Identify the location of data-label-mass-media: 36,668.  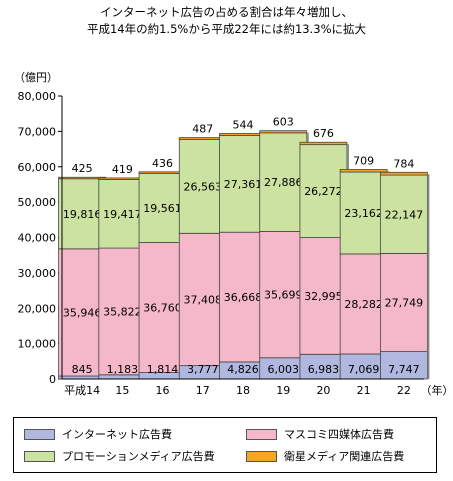
(243, 297).